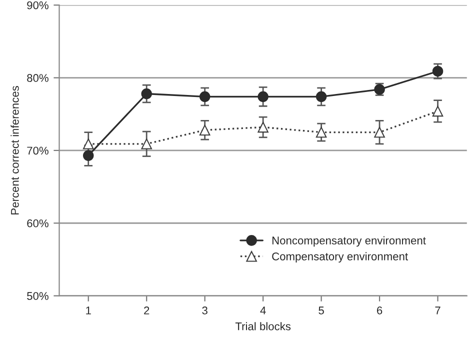 Image resolution: width=474 pixels, height=340 pixels. What do you see at coordinates (147, 310) in the screenshot?
I see `x-tick-label: 2` at bounding box center [147, 310].